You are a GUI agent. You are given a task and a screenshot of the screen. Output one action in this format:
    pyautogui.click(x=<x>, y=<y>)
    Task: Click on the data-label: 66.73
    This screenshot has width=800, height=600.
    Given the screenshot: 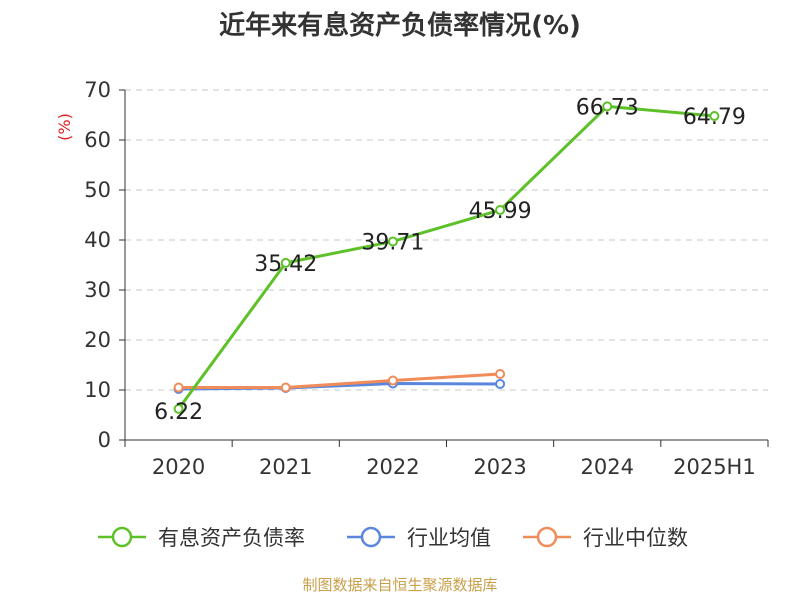 What is the action you would take?
    pyautogui.click(x=607, y=107)
    